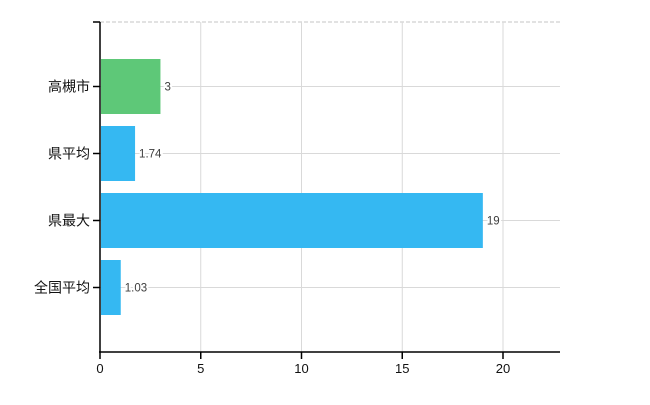 The height and width of the screenshot is (405, 650). I want to click on category-label: 県最大, so click(69, 221).